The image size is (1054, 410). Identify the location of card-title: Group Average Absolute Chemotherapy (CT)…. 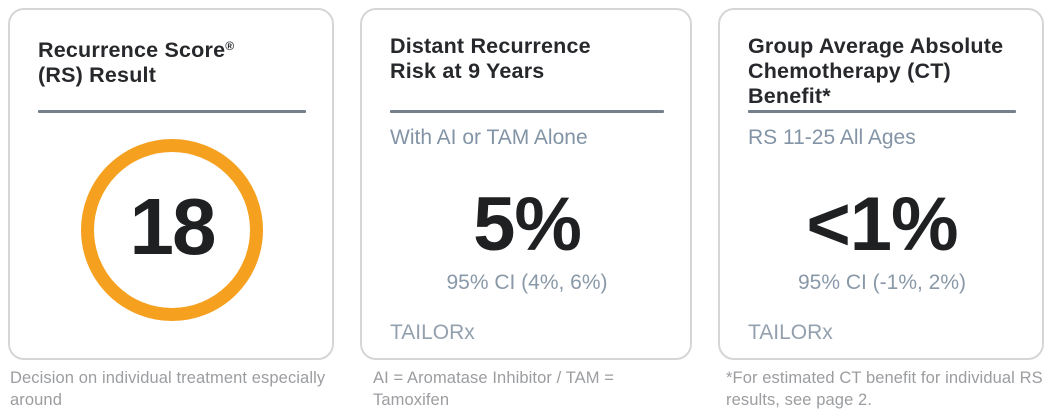
(876, 71).